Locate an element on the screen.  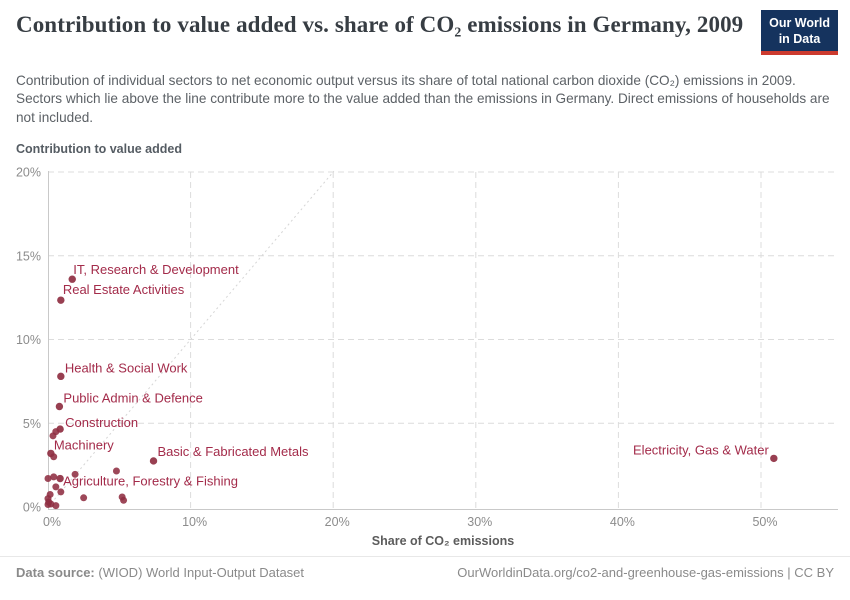
x-tick-label: 20% is located at coordinates (337, 522).